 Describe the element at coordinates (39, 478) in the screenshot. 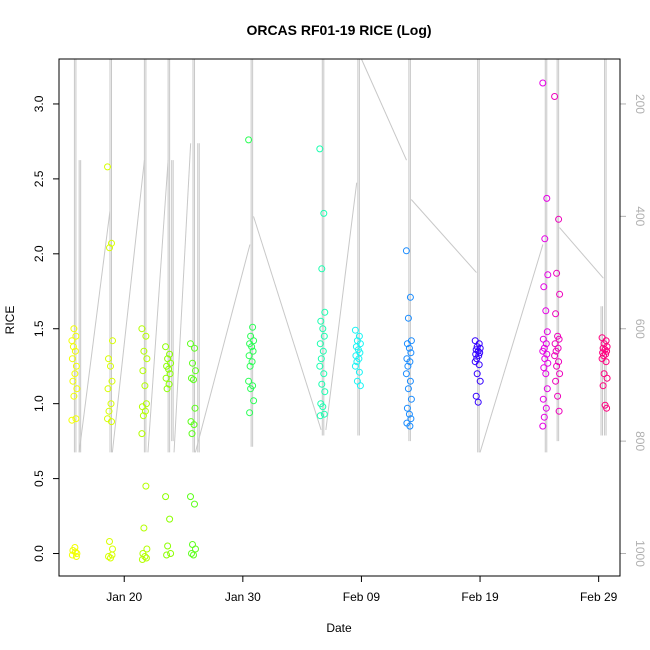

I see `y-tick-label: 0.5` at that location.